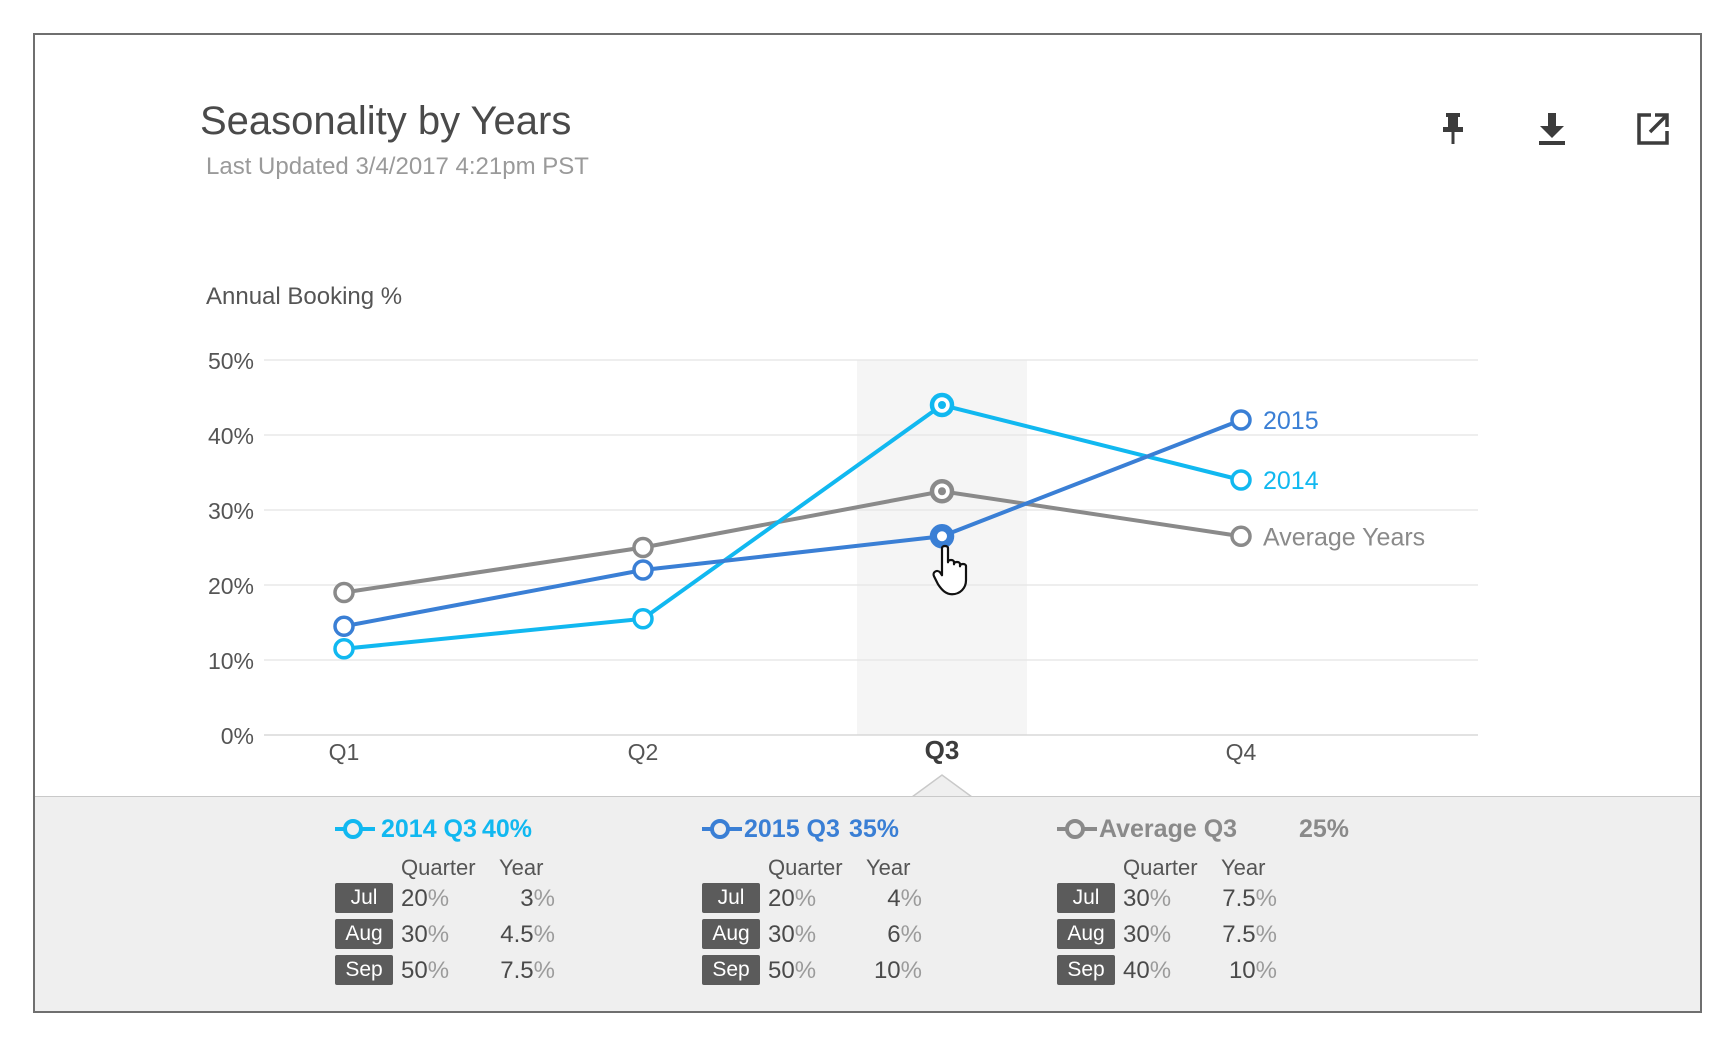  Describe the element at coordinates (1324, 829) in the screenshot. I see `detail-group-value: 25%` at that location.